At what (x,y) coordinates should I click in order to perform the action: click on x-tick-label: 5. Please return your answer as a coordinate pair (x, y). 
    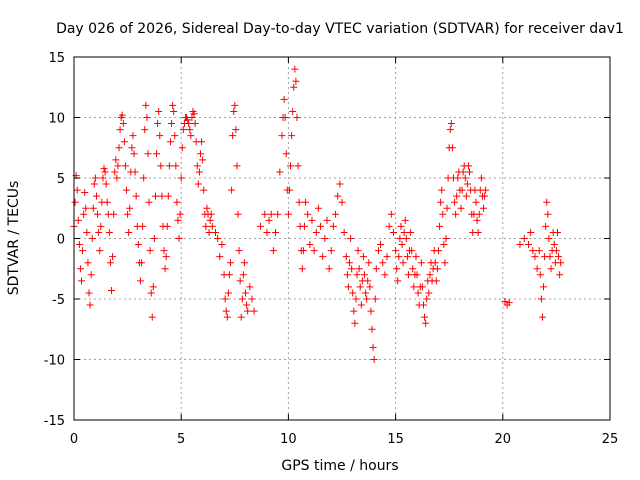
    Looking at the image, I should click on (181, 439).